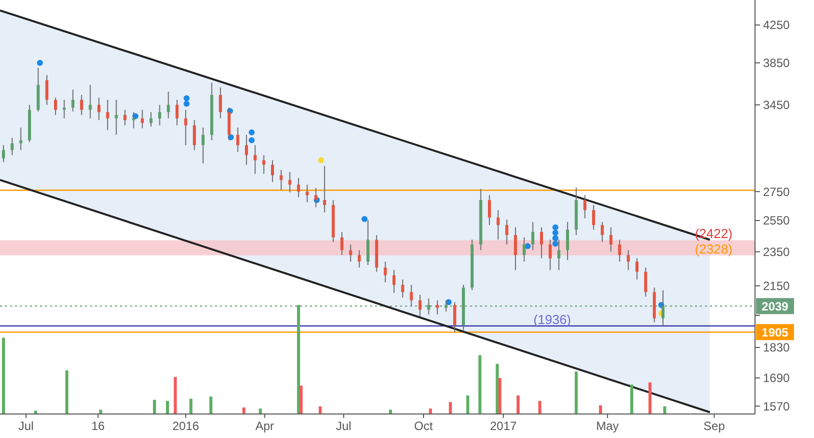  What do you see at coordinates (713, 248) in the screenshot?
I see `annotation: (2328)` at bounding box center [713, 248].